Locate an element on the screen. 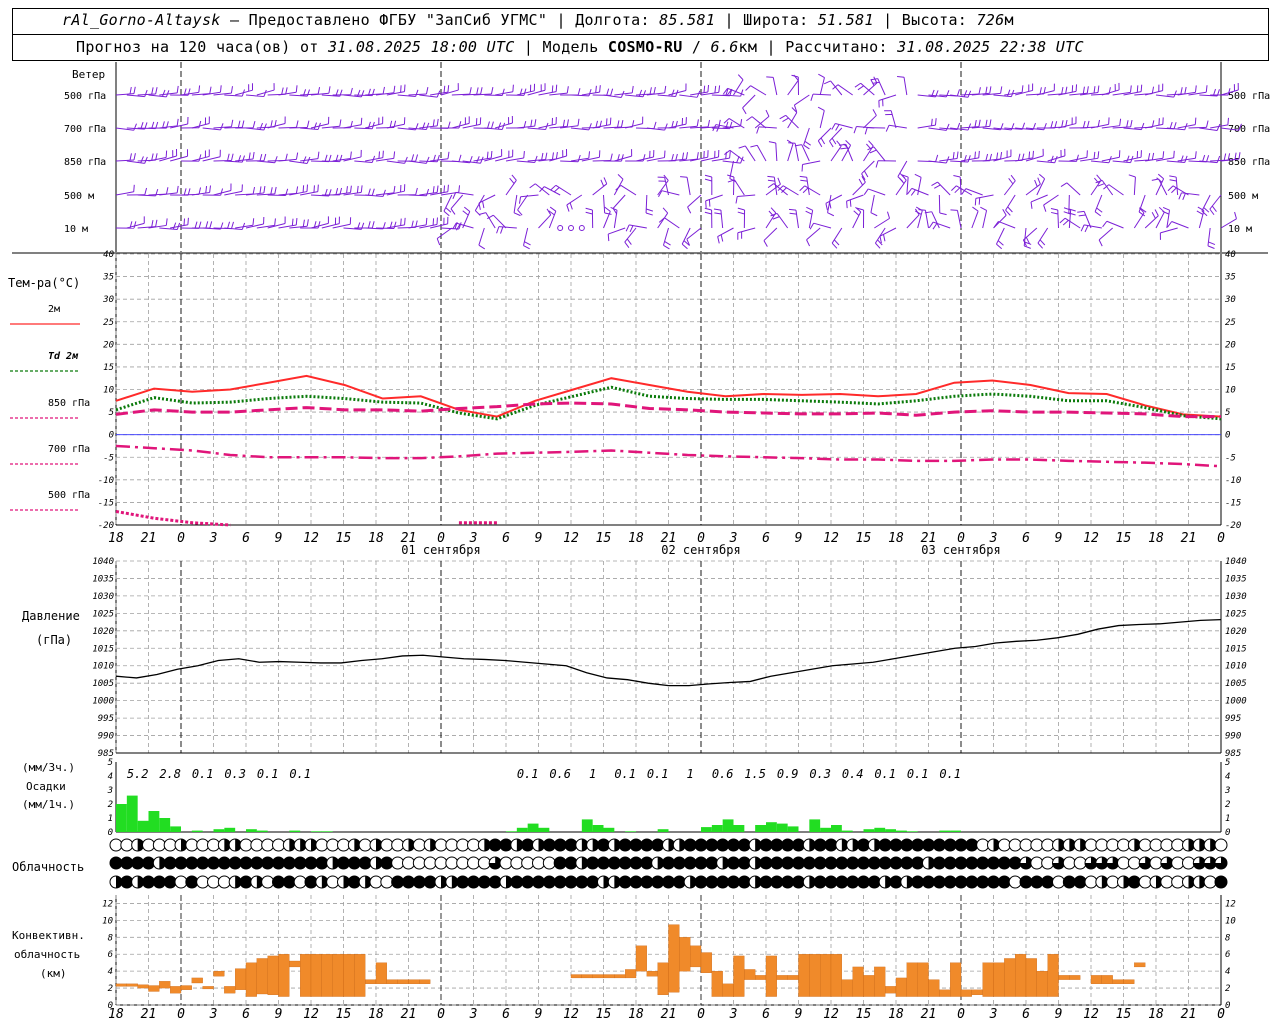 This screenshot has width=1280, height=1024. y-tick-label-left: 30 is located at coordinates (108, 300).